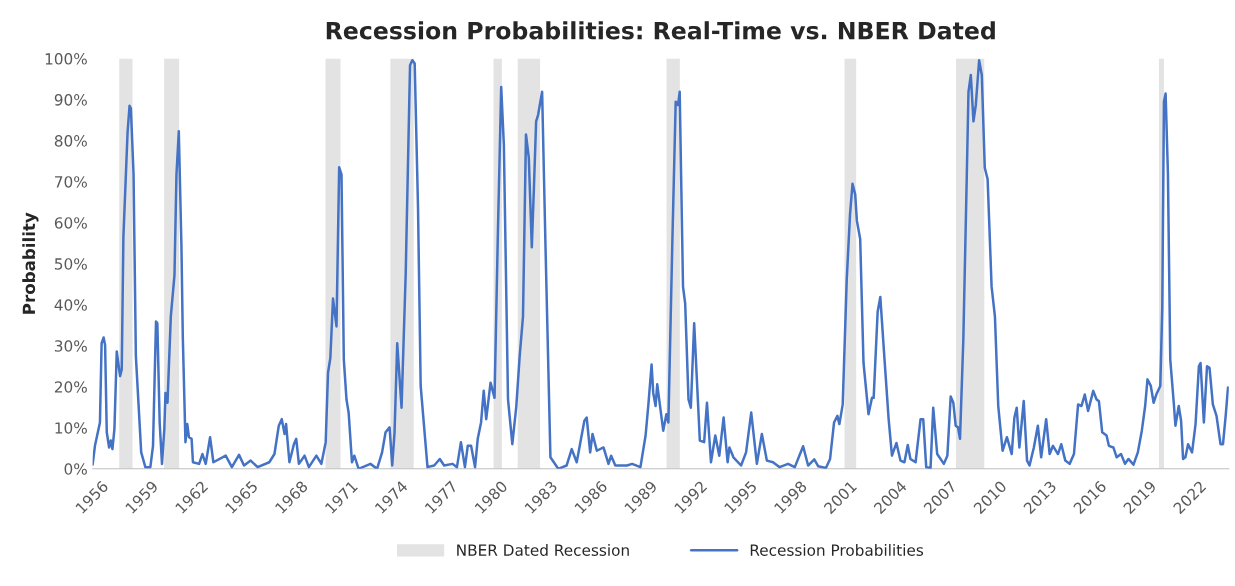 The height and width of the screenshot is (586, 1235). I want to click on y-tick-label: 20%, so click(70, 387).